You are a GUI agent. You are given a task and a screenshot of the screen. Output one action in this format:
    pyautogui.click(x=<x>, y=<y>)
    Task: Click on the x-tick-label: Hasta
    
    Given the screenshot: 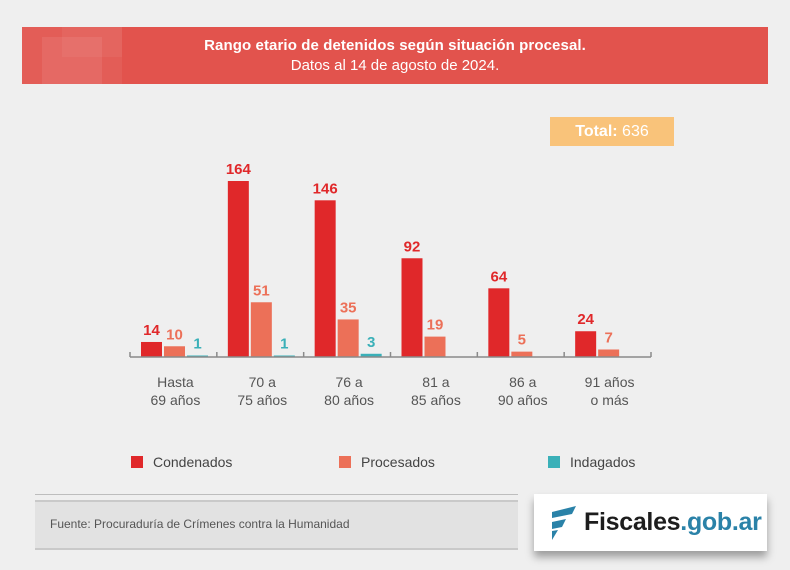 What is the action you would take?
    pyautogui.click(x=175, y=382)
    